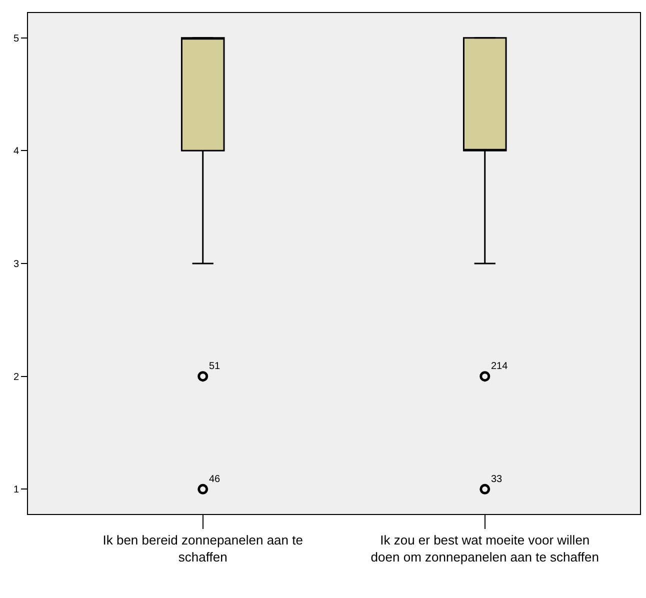  I want to click on annotation: 214, so click(499, 366).